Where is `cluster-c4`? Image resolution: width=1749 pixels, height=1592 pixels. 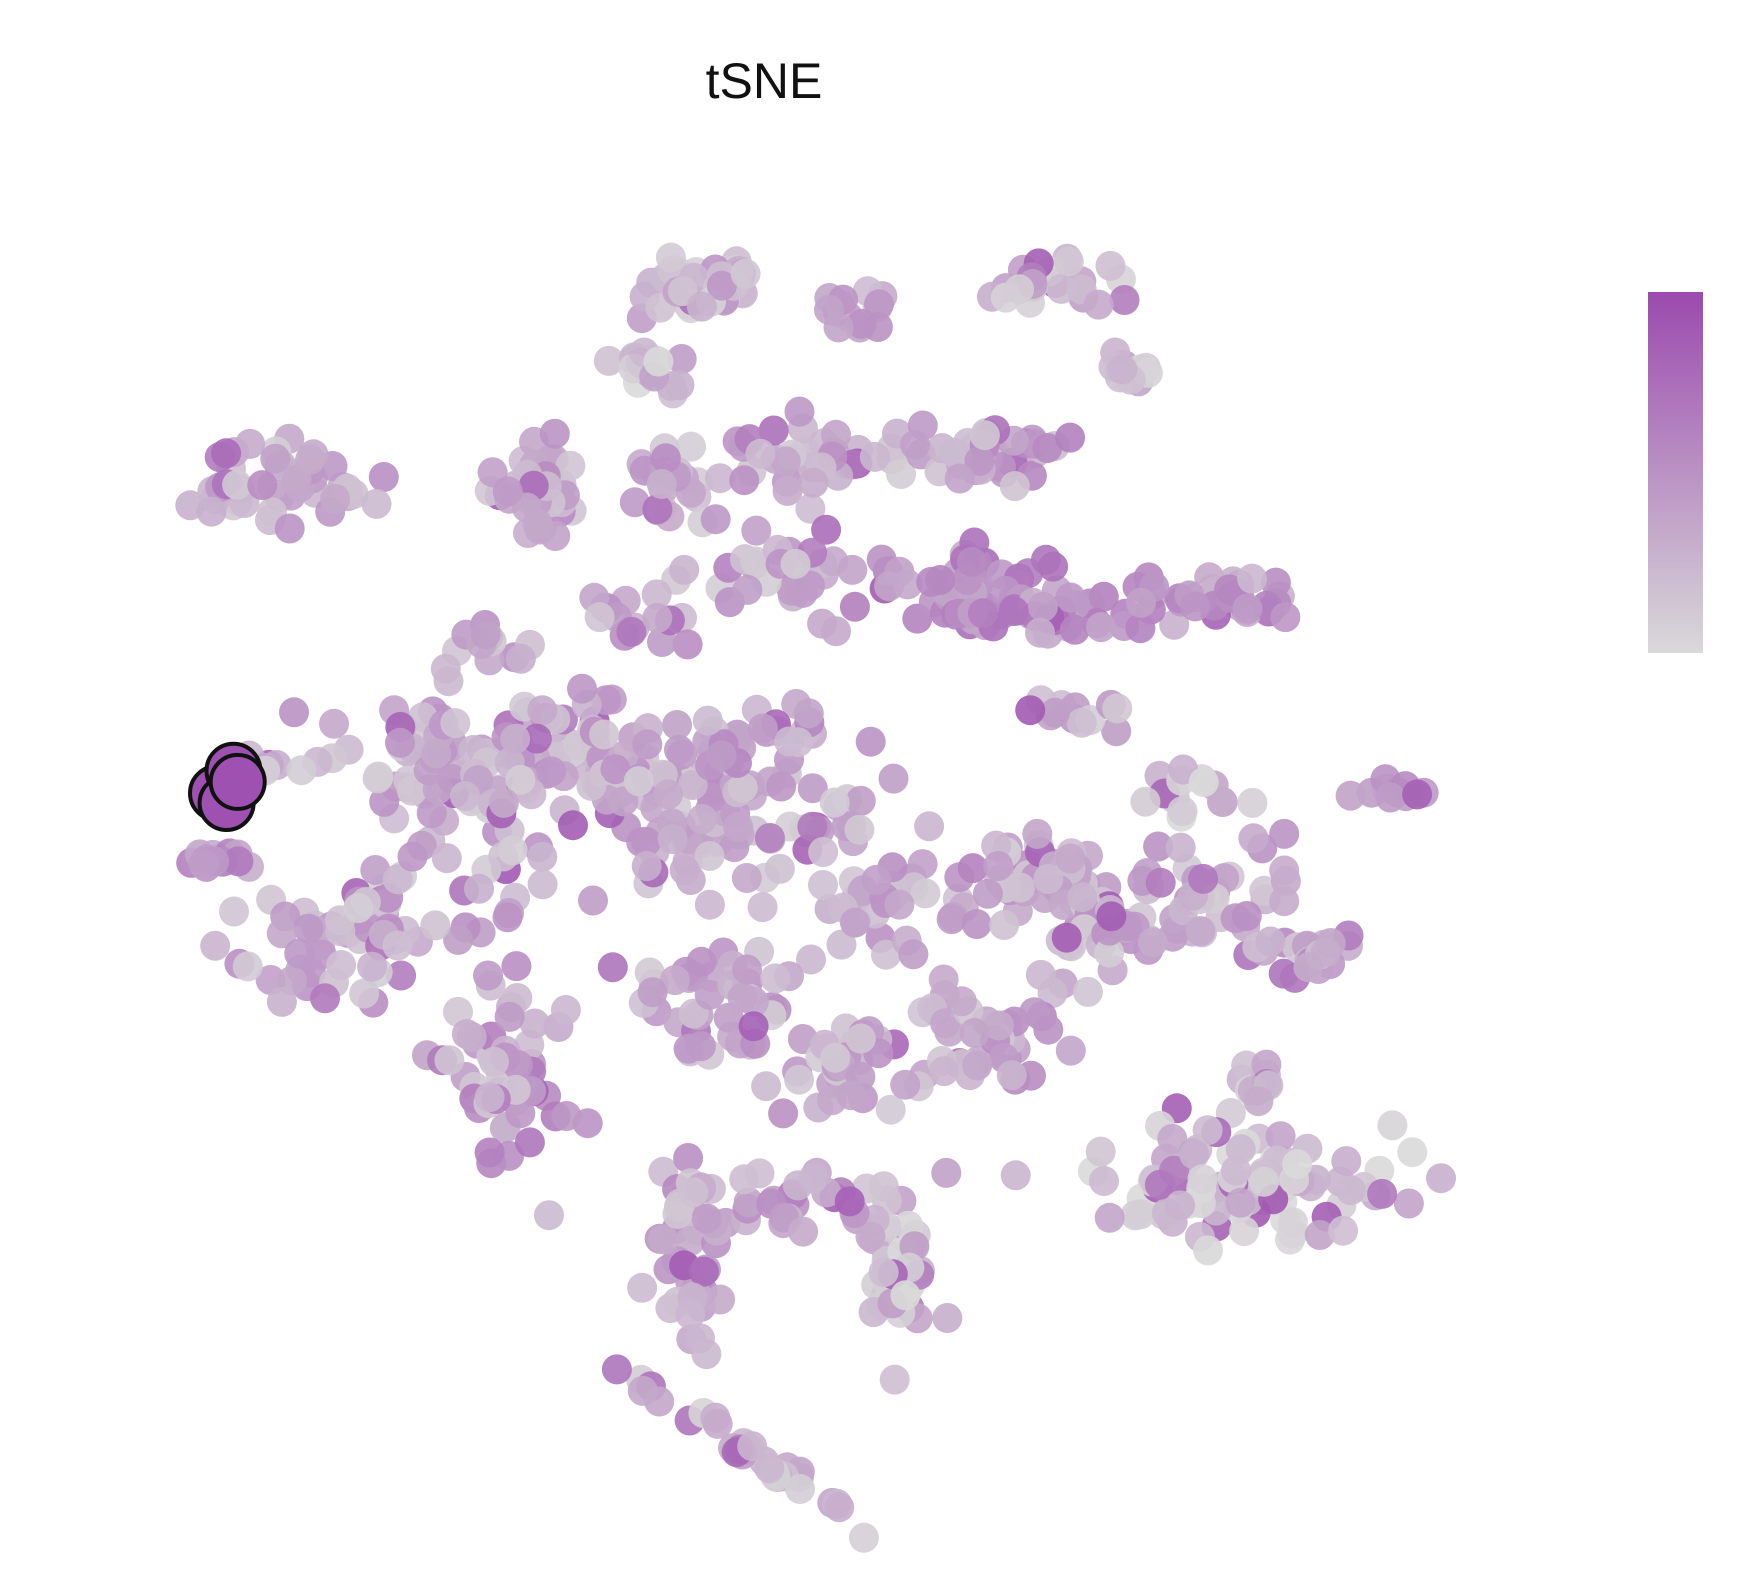
cluster-c4 is located at coordinates (1058, 281).